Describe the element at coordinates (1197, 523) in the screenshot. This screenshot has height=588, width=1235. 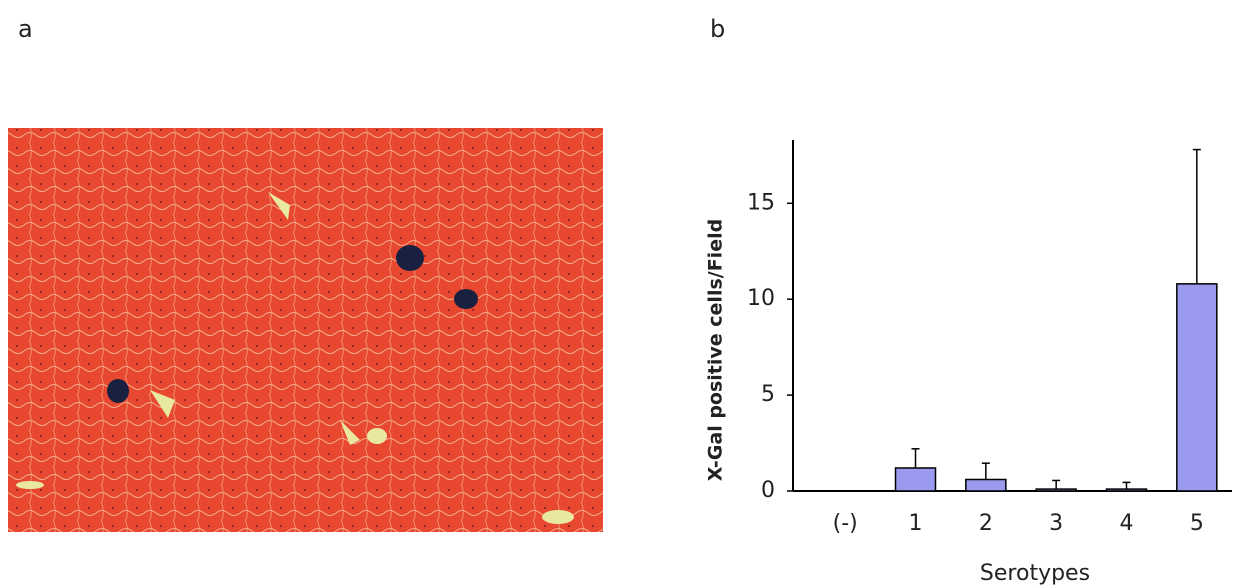
I see `x-tick-label: 5` at that location.